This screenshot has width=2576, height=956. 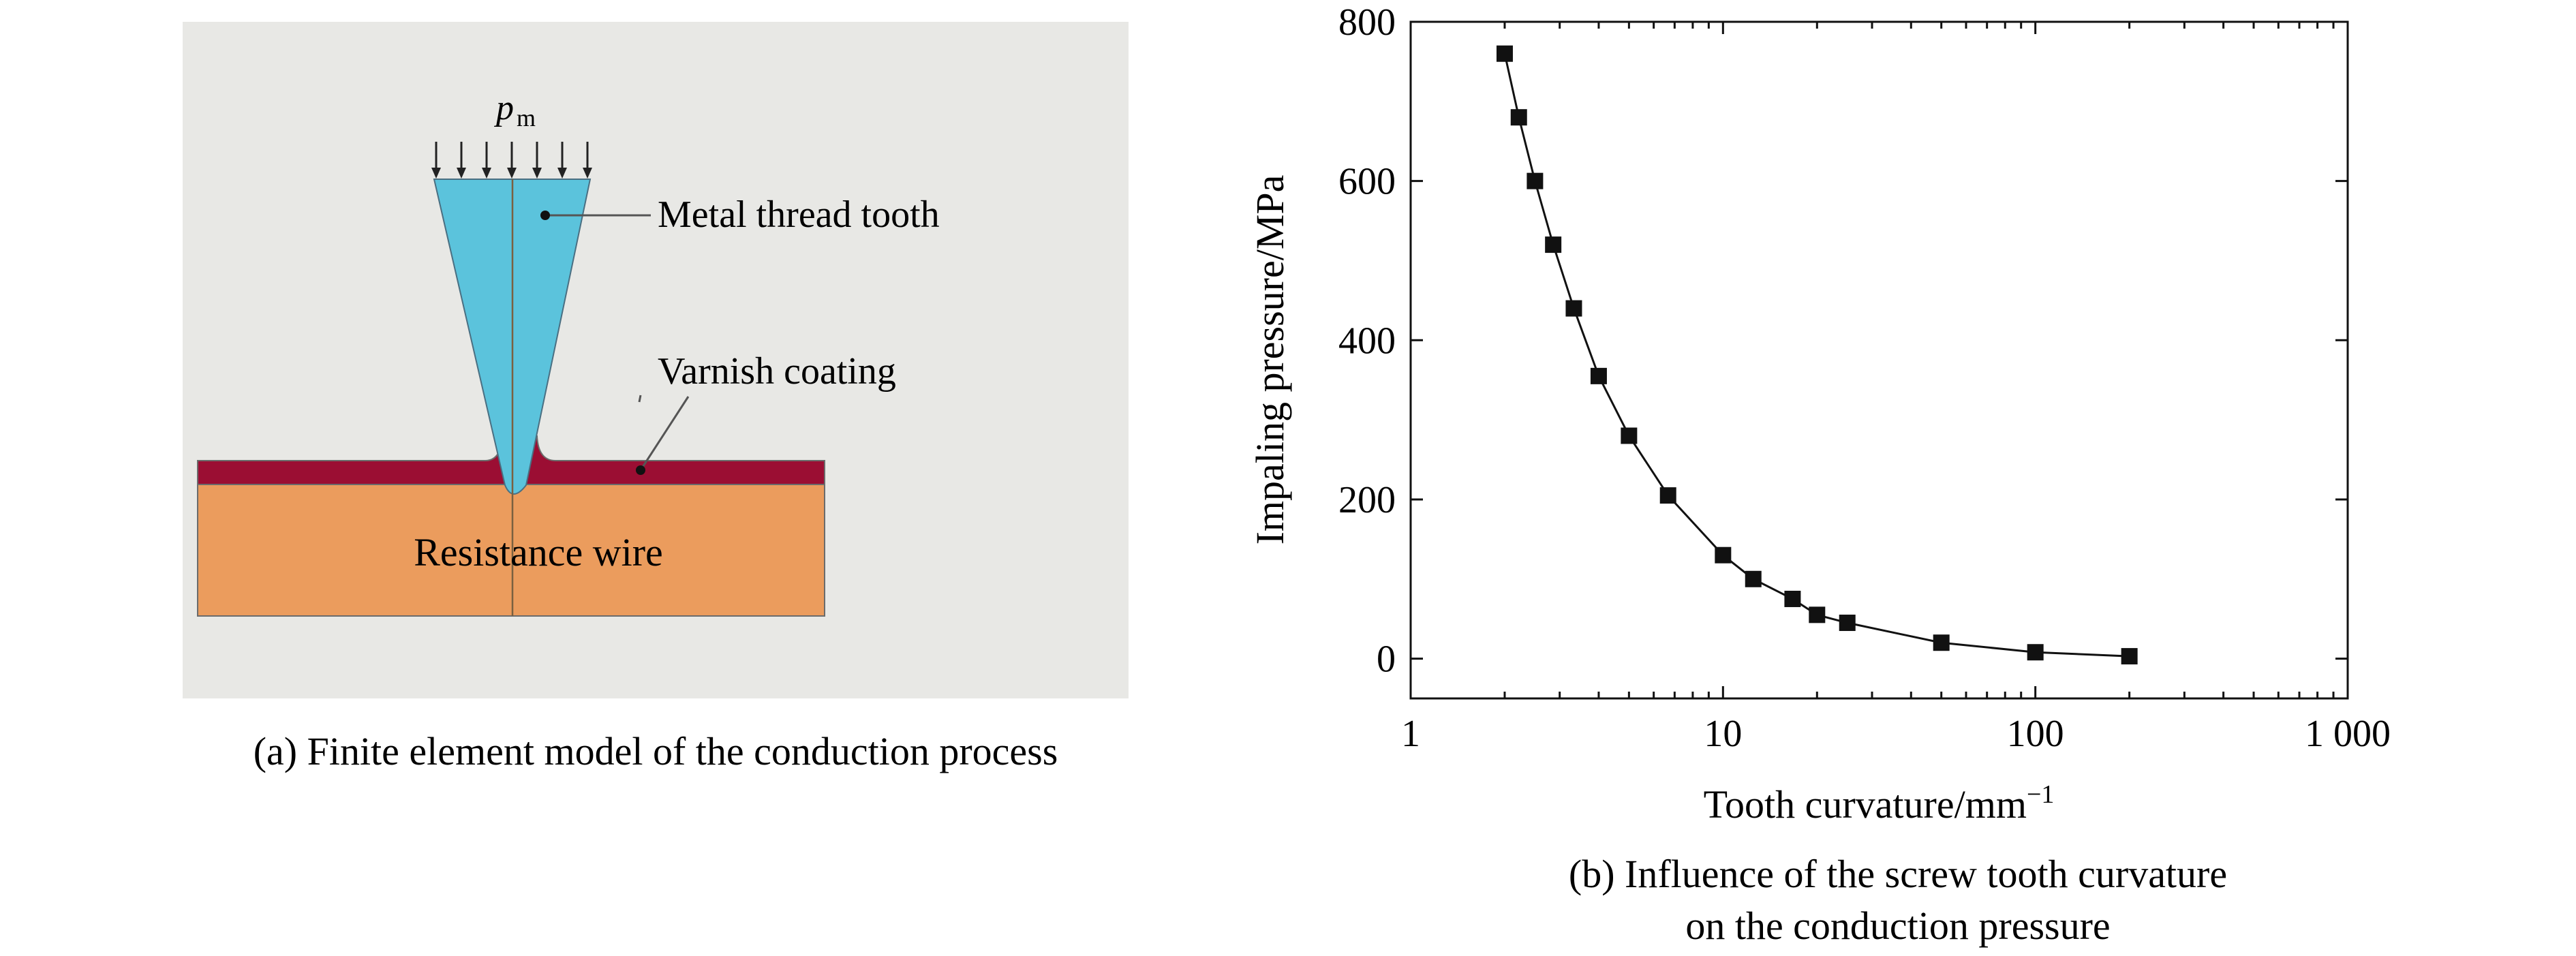 What do you see at coordinates (526, 118) in the screenshot?
I see `load-label-subscript: m` at bounding box center [526, 118].